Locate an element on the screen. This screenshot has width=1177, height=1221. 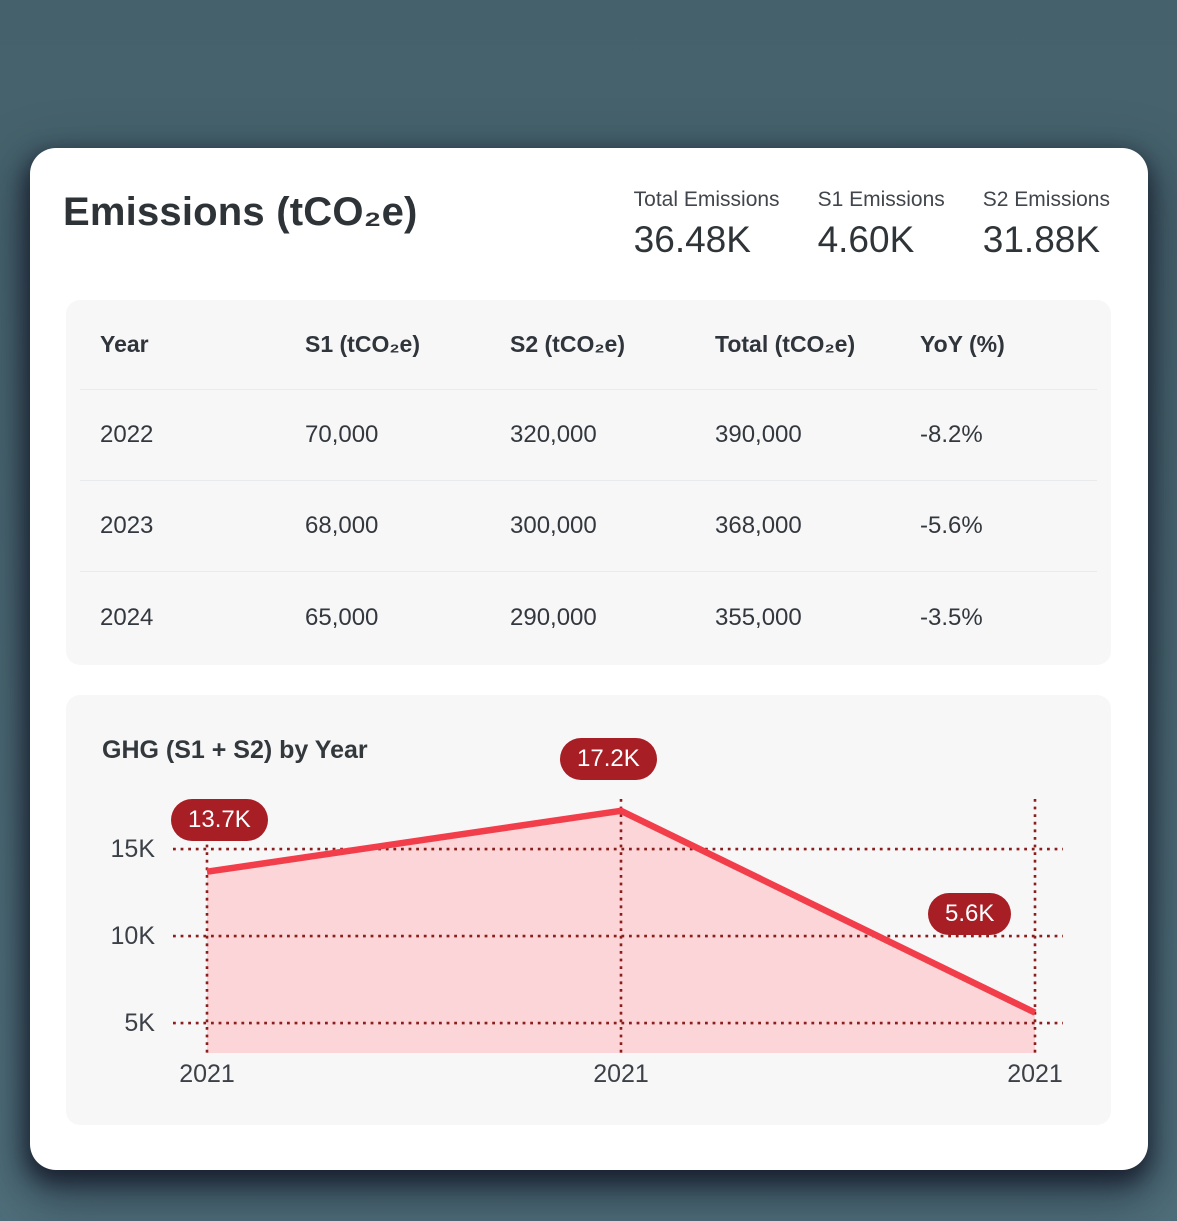
y-tick-label: 5K is located at coordinates (139, 1023).